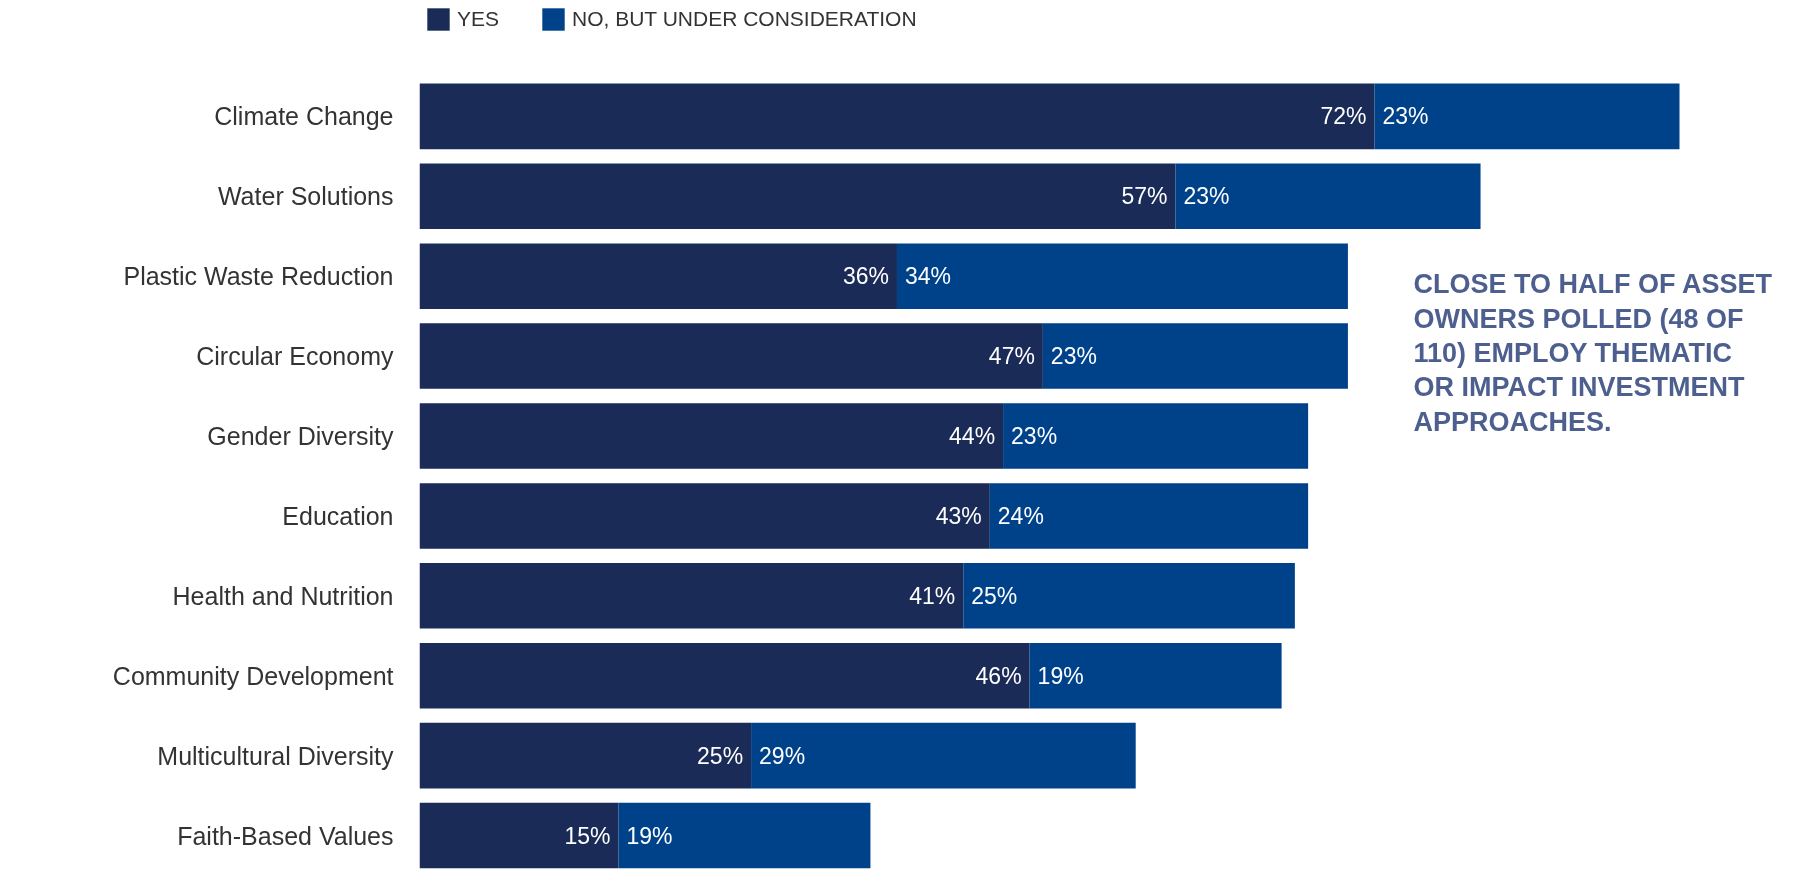 This screenshot has width=1805, height=880. Describe the element at coordinates (258, 276) in the screenshot. I see `y-tick-label: Plastic Waste Reduction` at that location.